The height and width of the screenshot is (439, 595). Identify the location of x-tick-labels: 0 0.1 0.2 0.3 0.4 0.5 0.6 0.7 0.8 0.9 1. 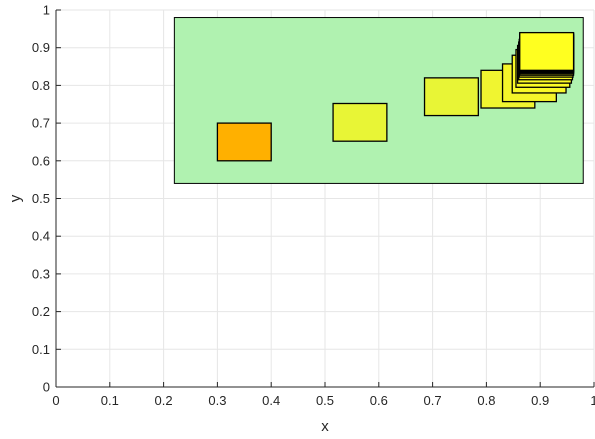
(323, 400).